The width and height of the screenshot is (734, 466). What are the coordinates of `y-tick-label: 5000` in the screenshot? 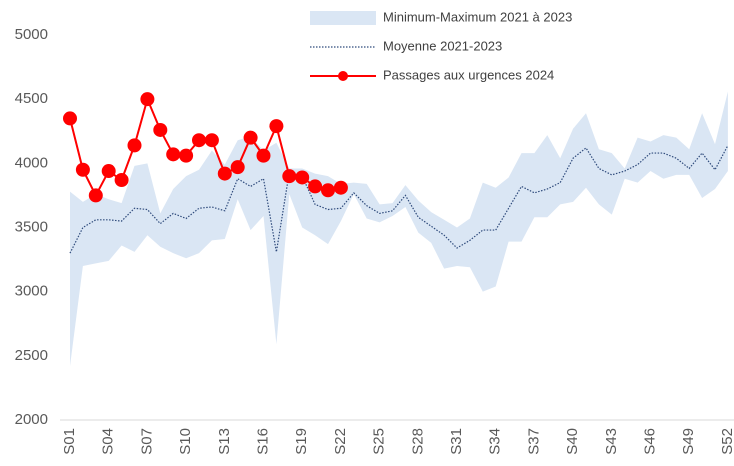 It's located at (31, 34).